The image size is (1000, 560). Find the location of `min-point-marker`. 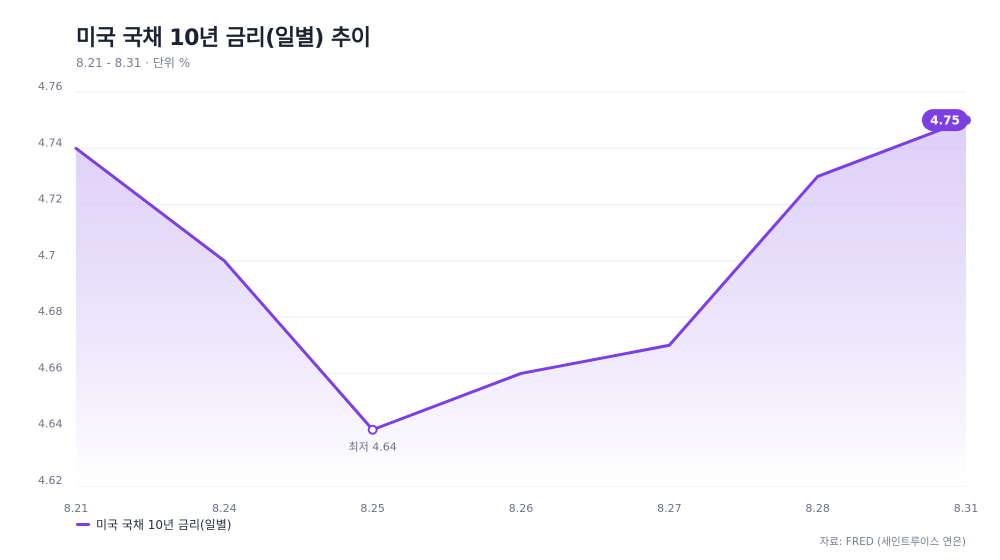

min-point-marker is located at coordinates (372, 429).